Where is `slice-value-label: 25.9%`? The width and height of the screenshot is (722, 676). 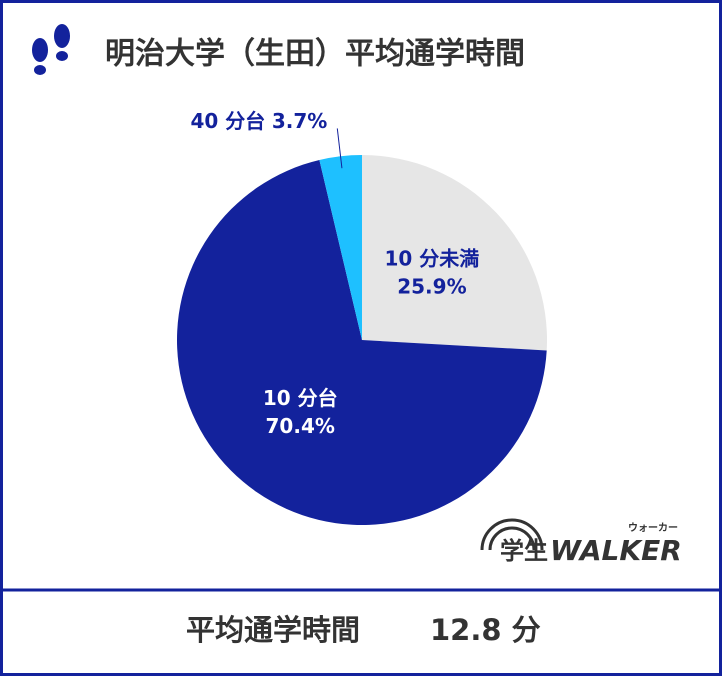 slice-value-label: 25.9% is located at coordinates (431, 286).